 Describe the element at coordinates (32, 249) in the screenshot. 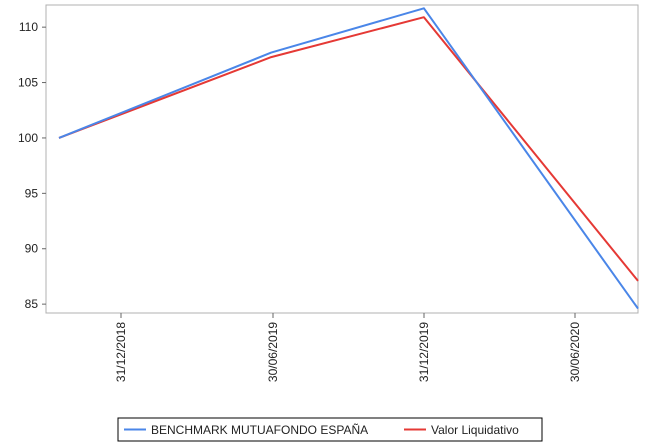

I see `y-tick-label: 90` at that location.